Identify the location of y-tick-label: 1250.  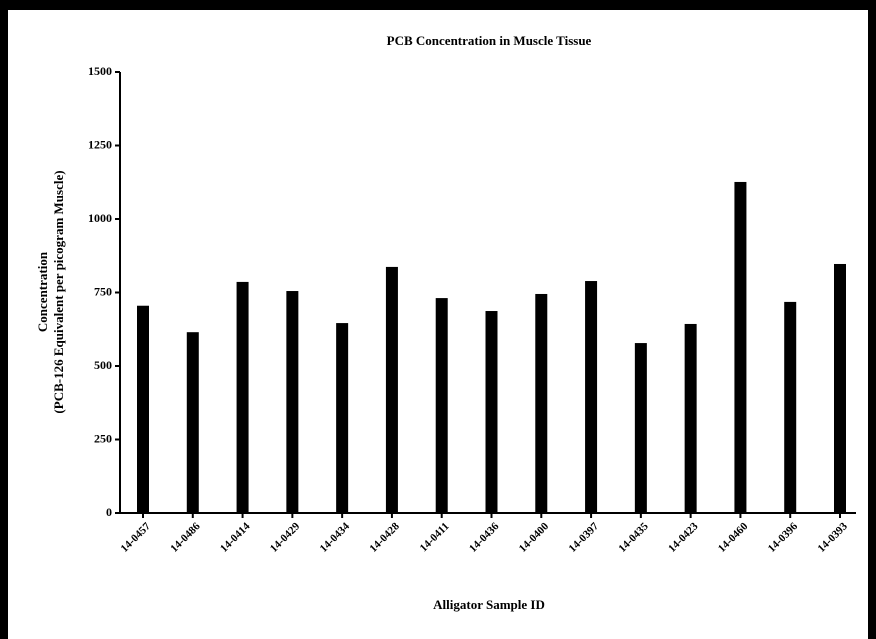
(100, 144).